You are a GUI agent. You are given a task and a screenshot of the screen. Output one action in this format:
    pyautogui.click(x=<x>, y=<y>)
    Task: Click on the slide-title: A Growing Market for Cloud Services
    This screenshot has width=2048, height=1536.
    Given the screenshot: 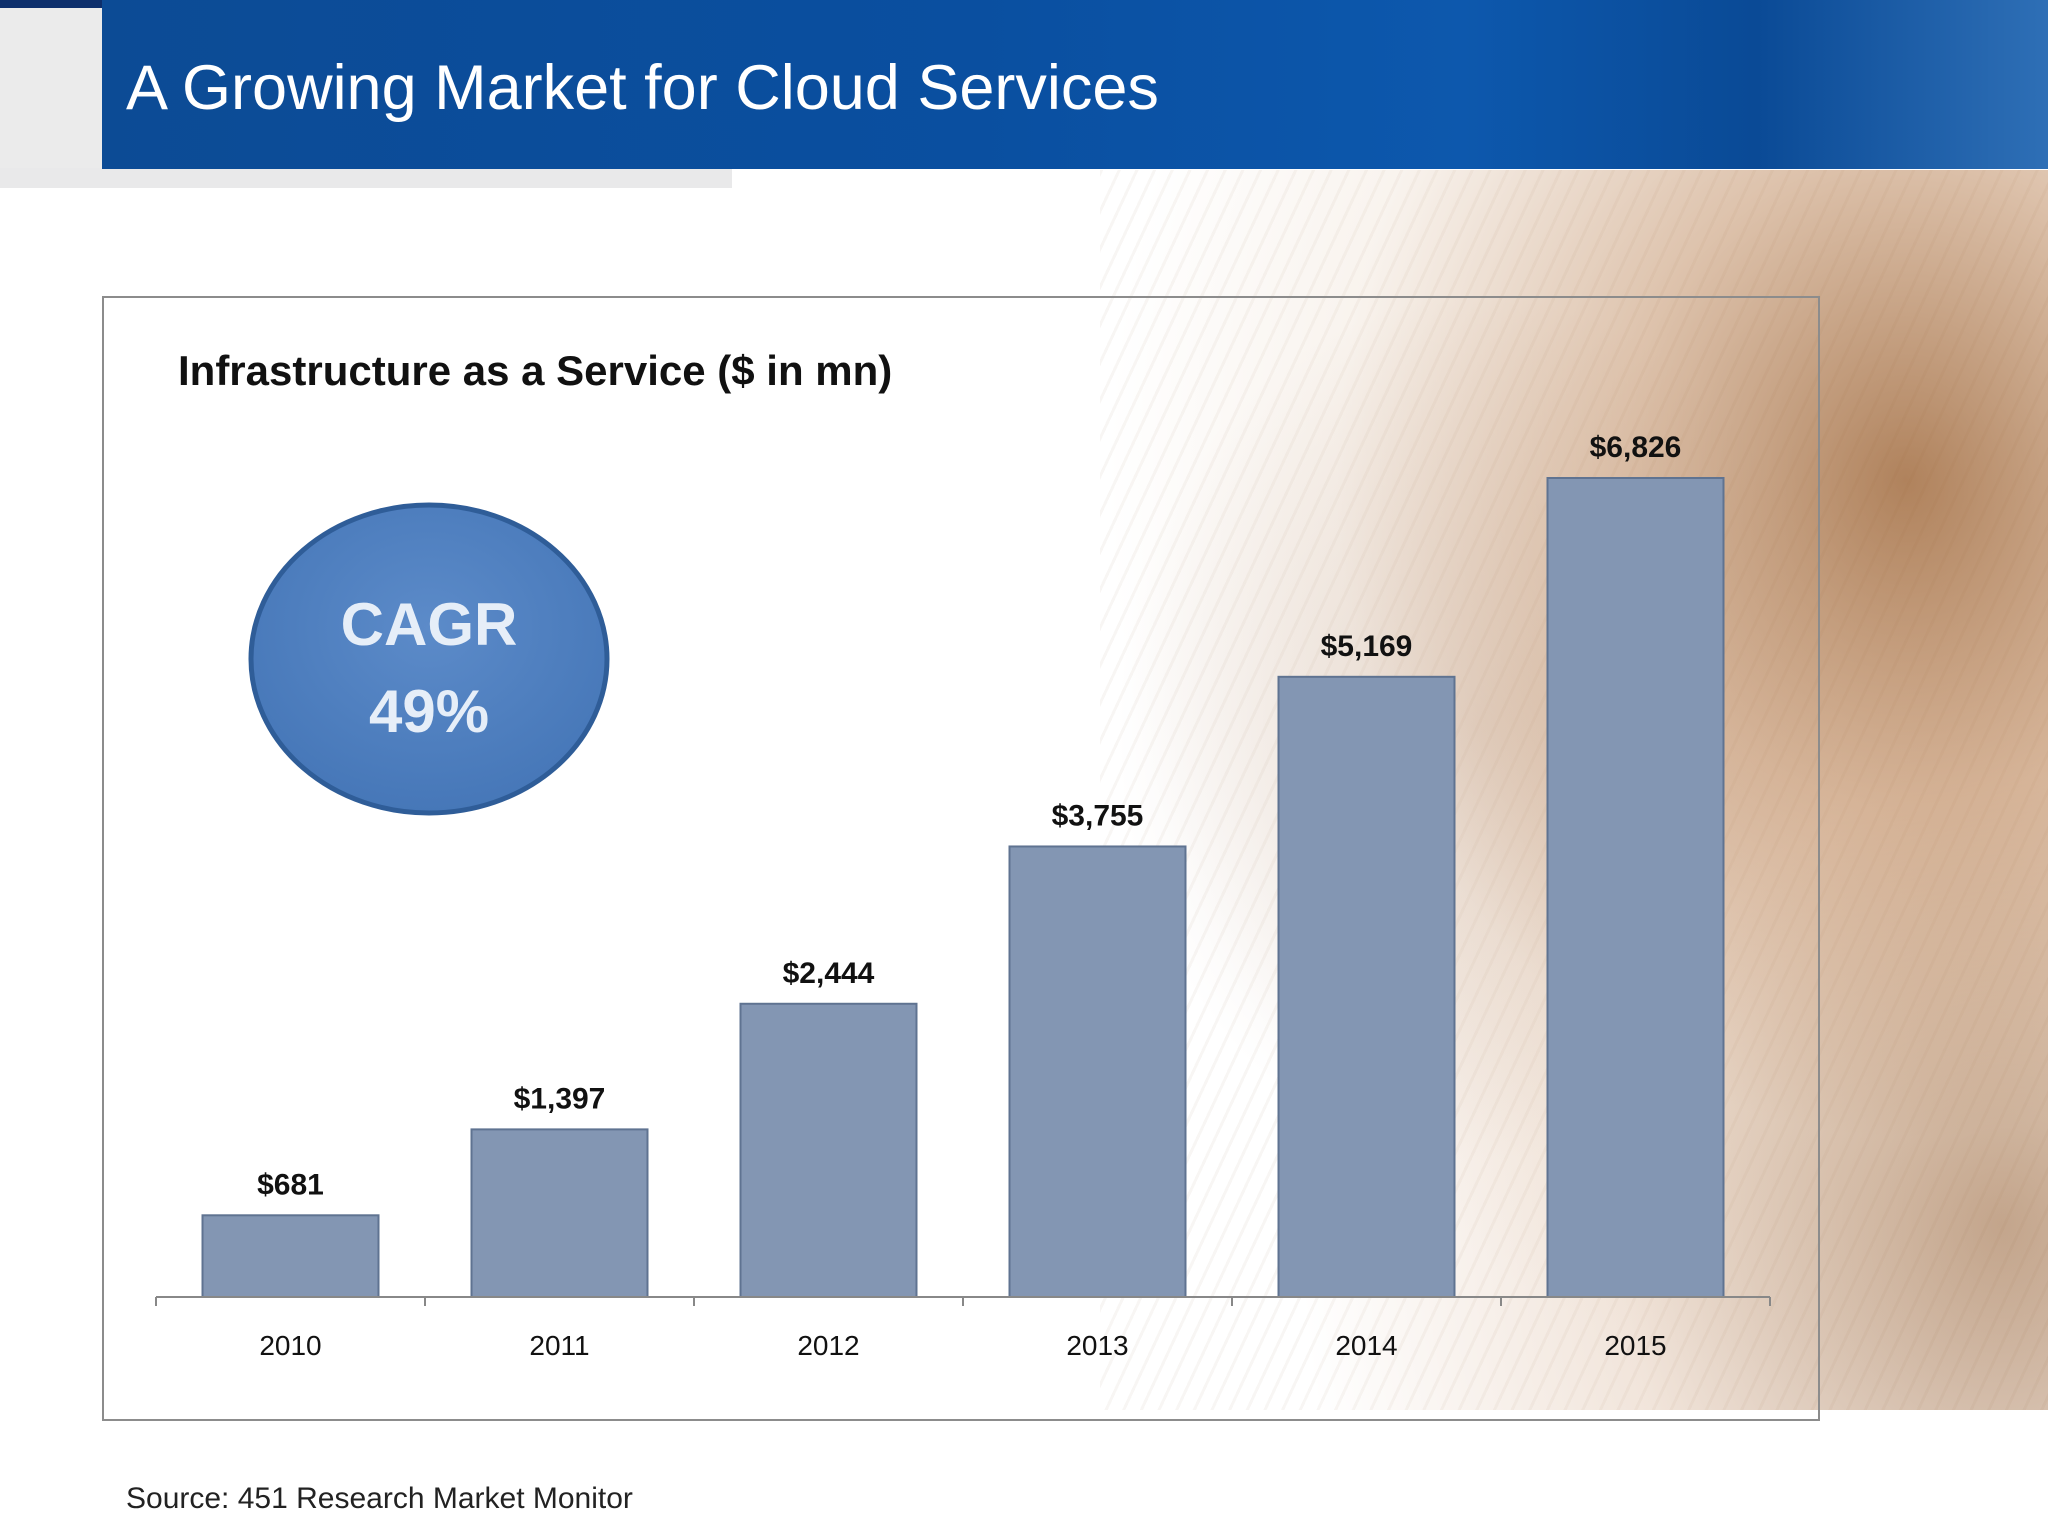 What is the action you would take?
    pyautogui.click(x=642, y=88)
    